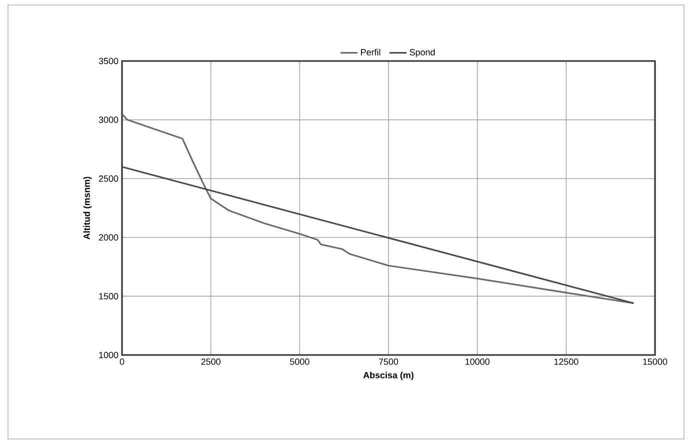  I want to click on legend-label: Spond, so click(422, 53).